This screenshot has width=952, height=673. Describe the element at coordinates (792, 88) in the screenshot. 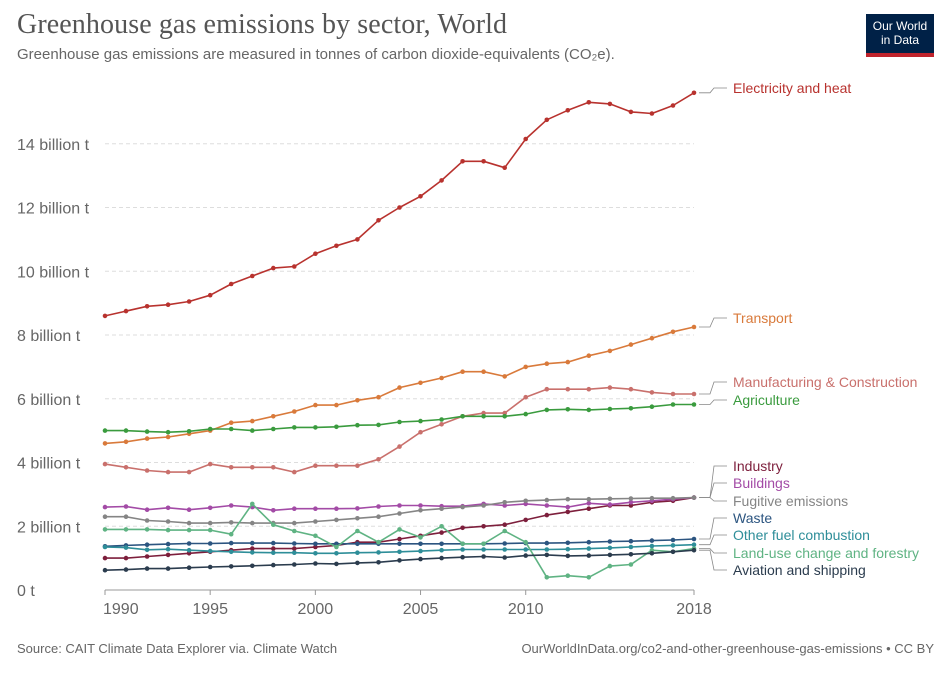

I see `series-label: Electricity and heat` at that location.